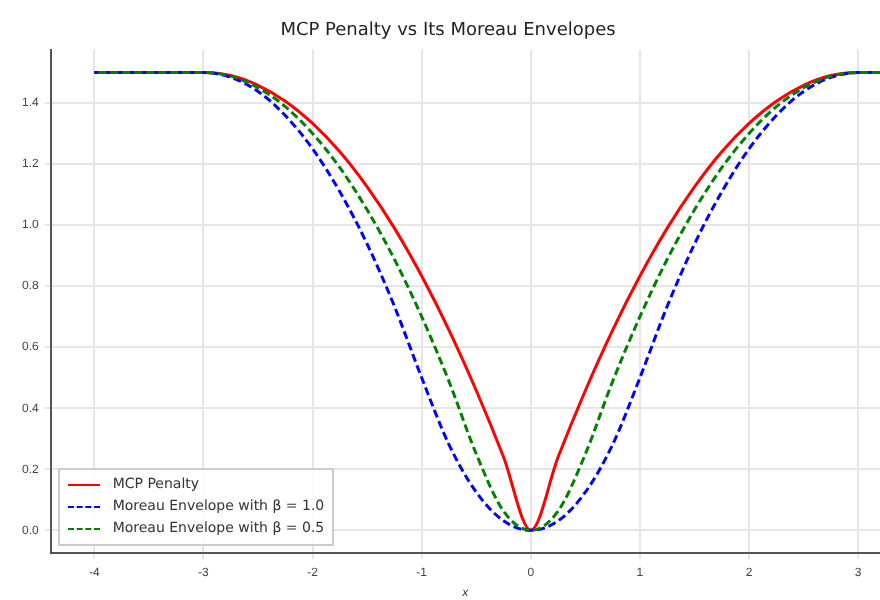 The image size is (880, 600). Describe the element at coordinates (448, 31) in the screenshot. I see `chart-title: MCP Penalty vs Its Moreau Envelopes` at that location.